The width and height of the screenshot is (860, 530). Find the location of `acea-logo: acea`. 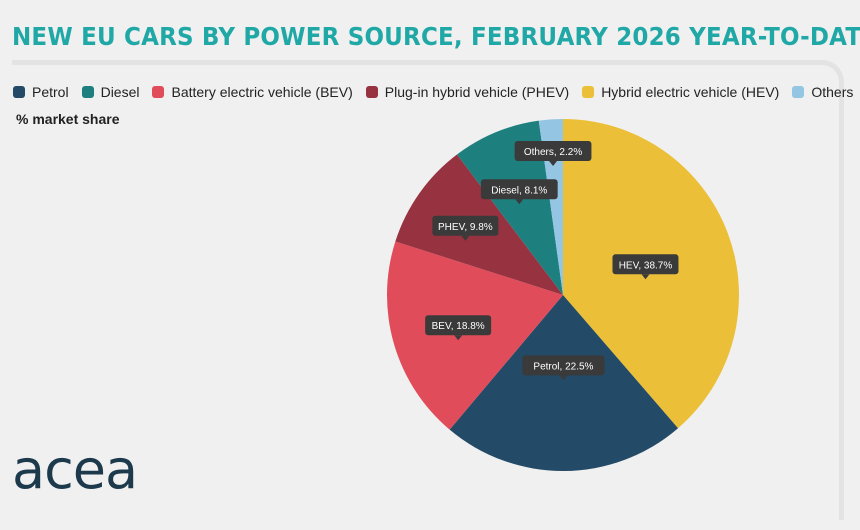

acea-logo: acea is located at coordinates (75, 467).